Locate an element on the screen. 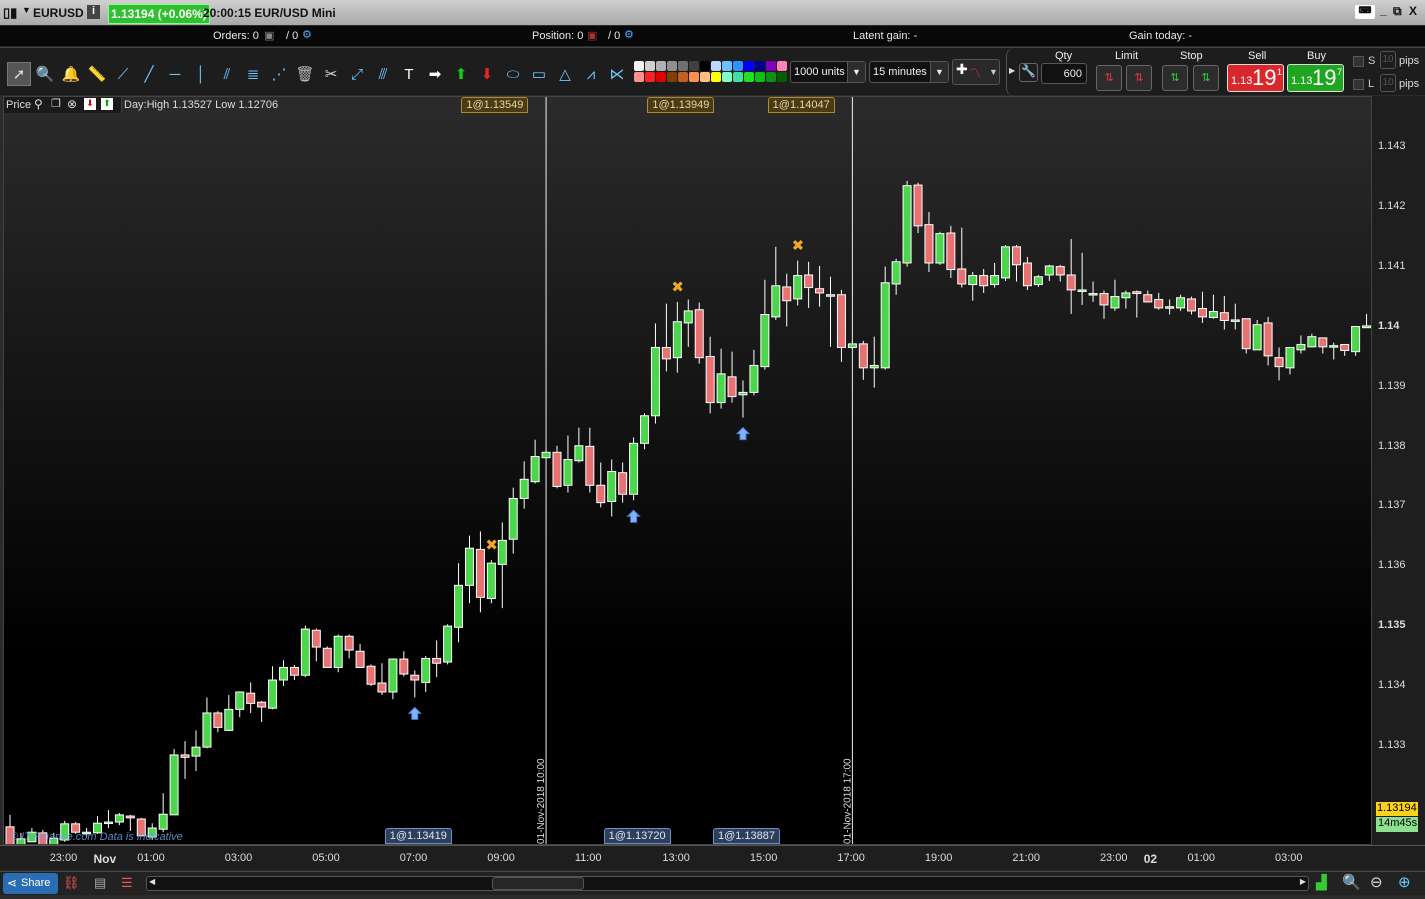 The image size is (1425, 899). link-chart-icon: ⛓ is located at coordinates (71, 882).